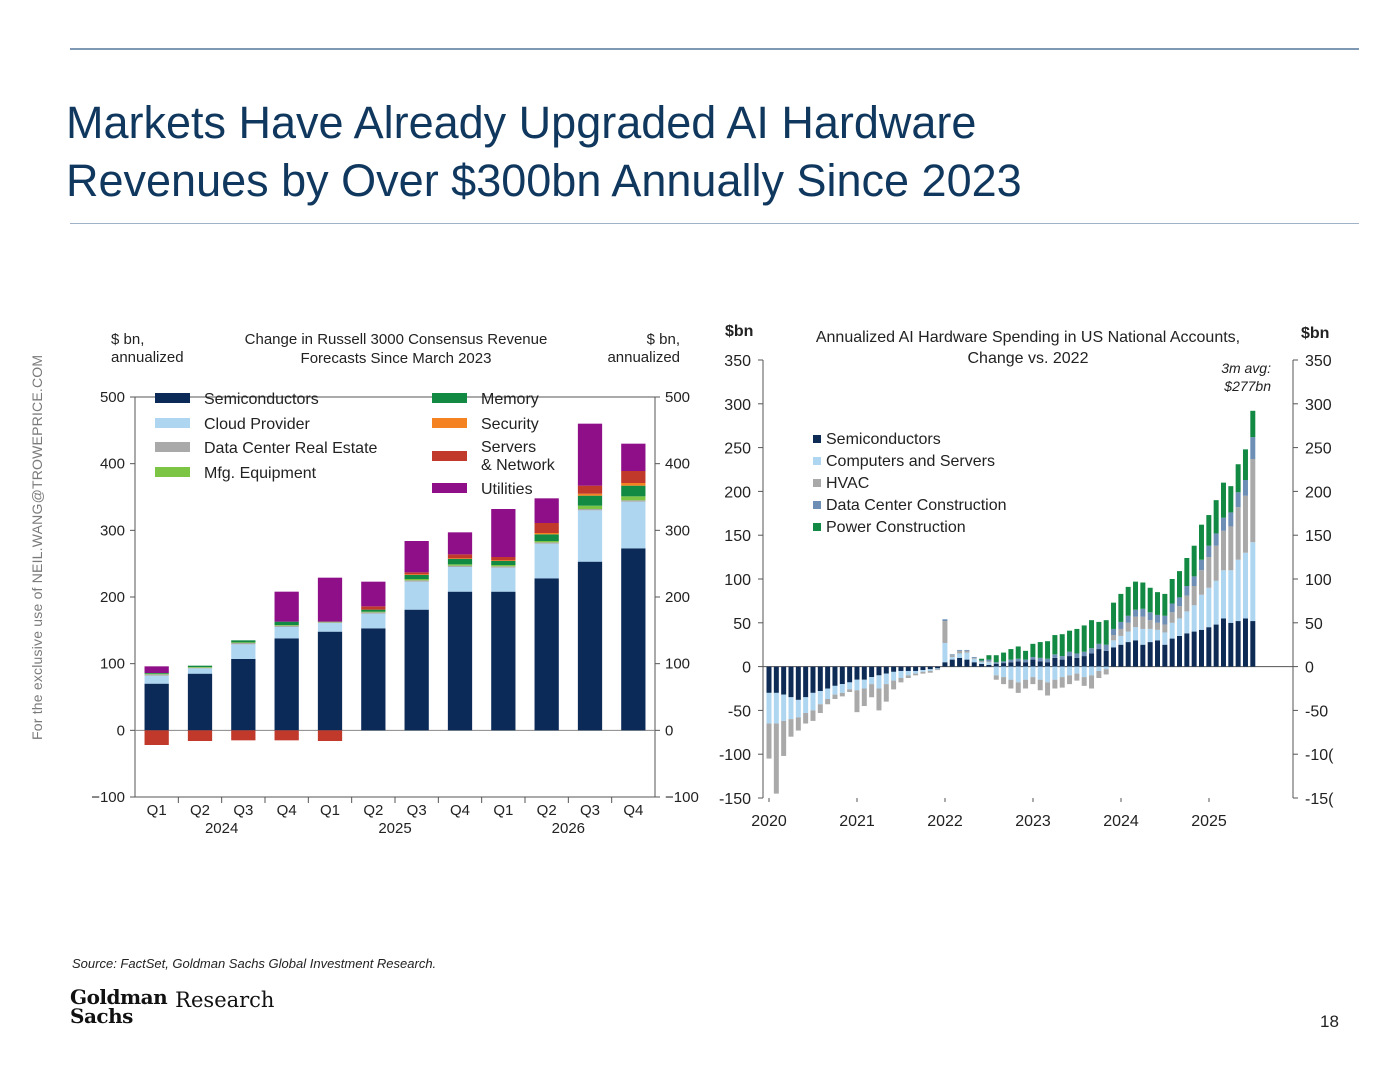 The image size is (1398, 1080). What do you see at coordinates (886, 670) in the screenshot?
I see `rc-bar-16-s0` at bounding box center [886, 670].